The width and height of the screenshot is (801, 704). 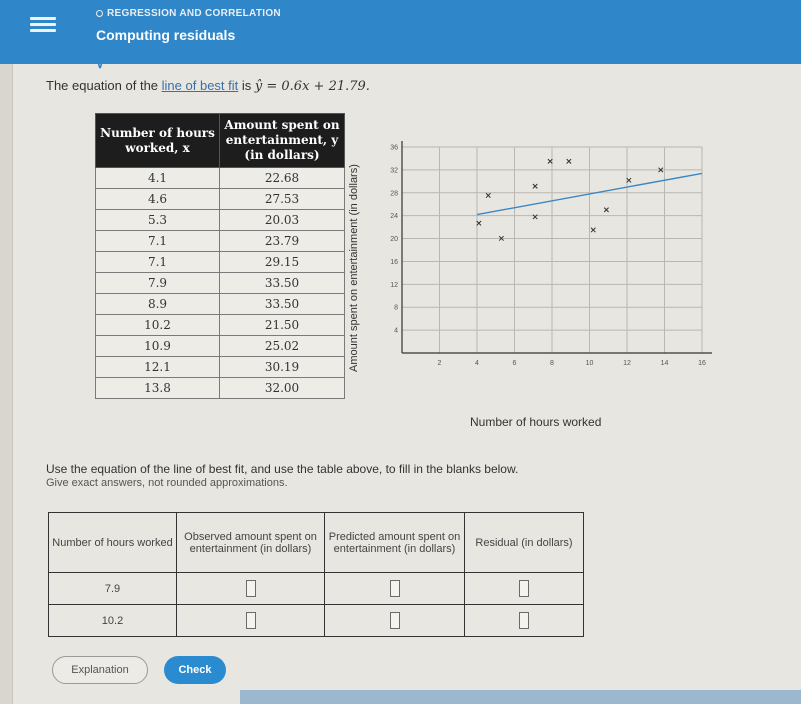 What do you see at coordinates (282, 367) in the screenshot?
I see `amount-cell: 30.19` at bounding box center [282, 367].